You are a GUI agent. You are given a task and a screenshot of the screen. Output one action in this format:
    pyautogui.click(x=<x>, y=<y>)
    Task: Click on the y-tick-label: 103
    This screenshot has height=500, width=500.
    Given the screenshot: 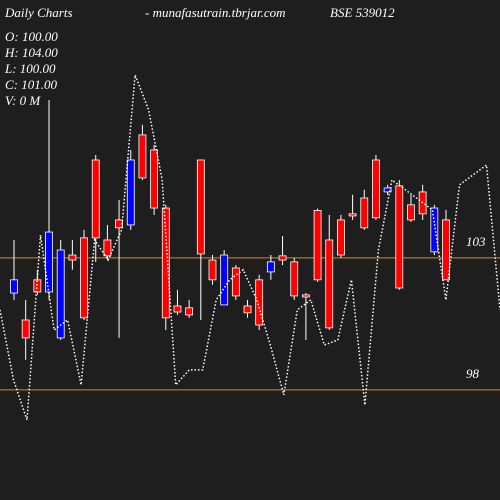 What is the action you would take?
    pyautogui.click(x=476, y=241)
    